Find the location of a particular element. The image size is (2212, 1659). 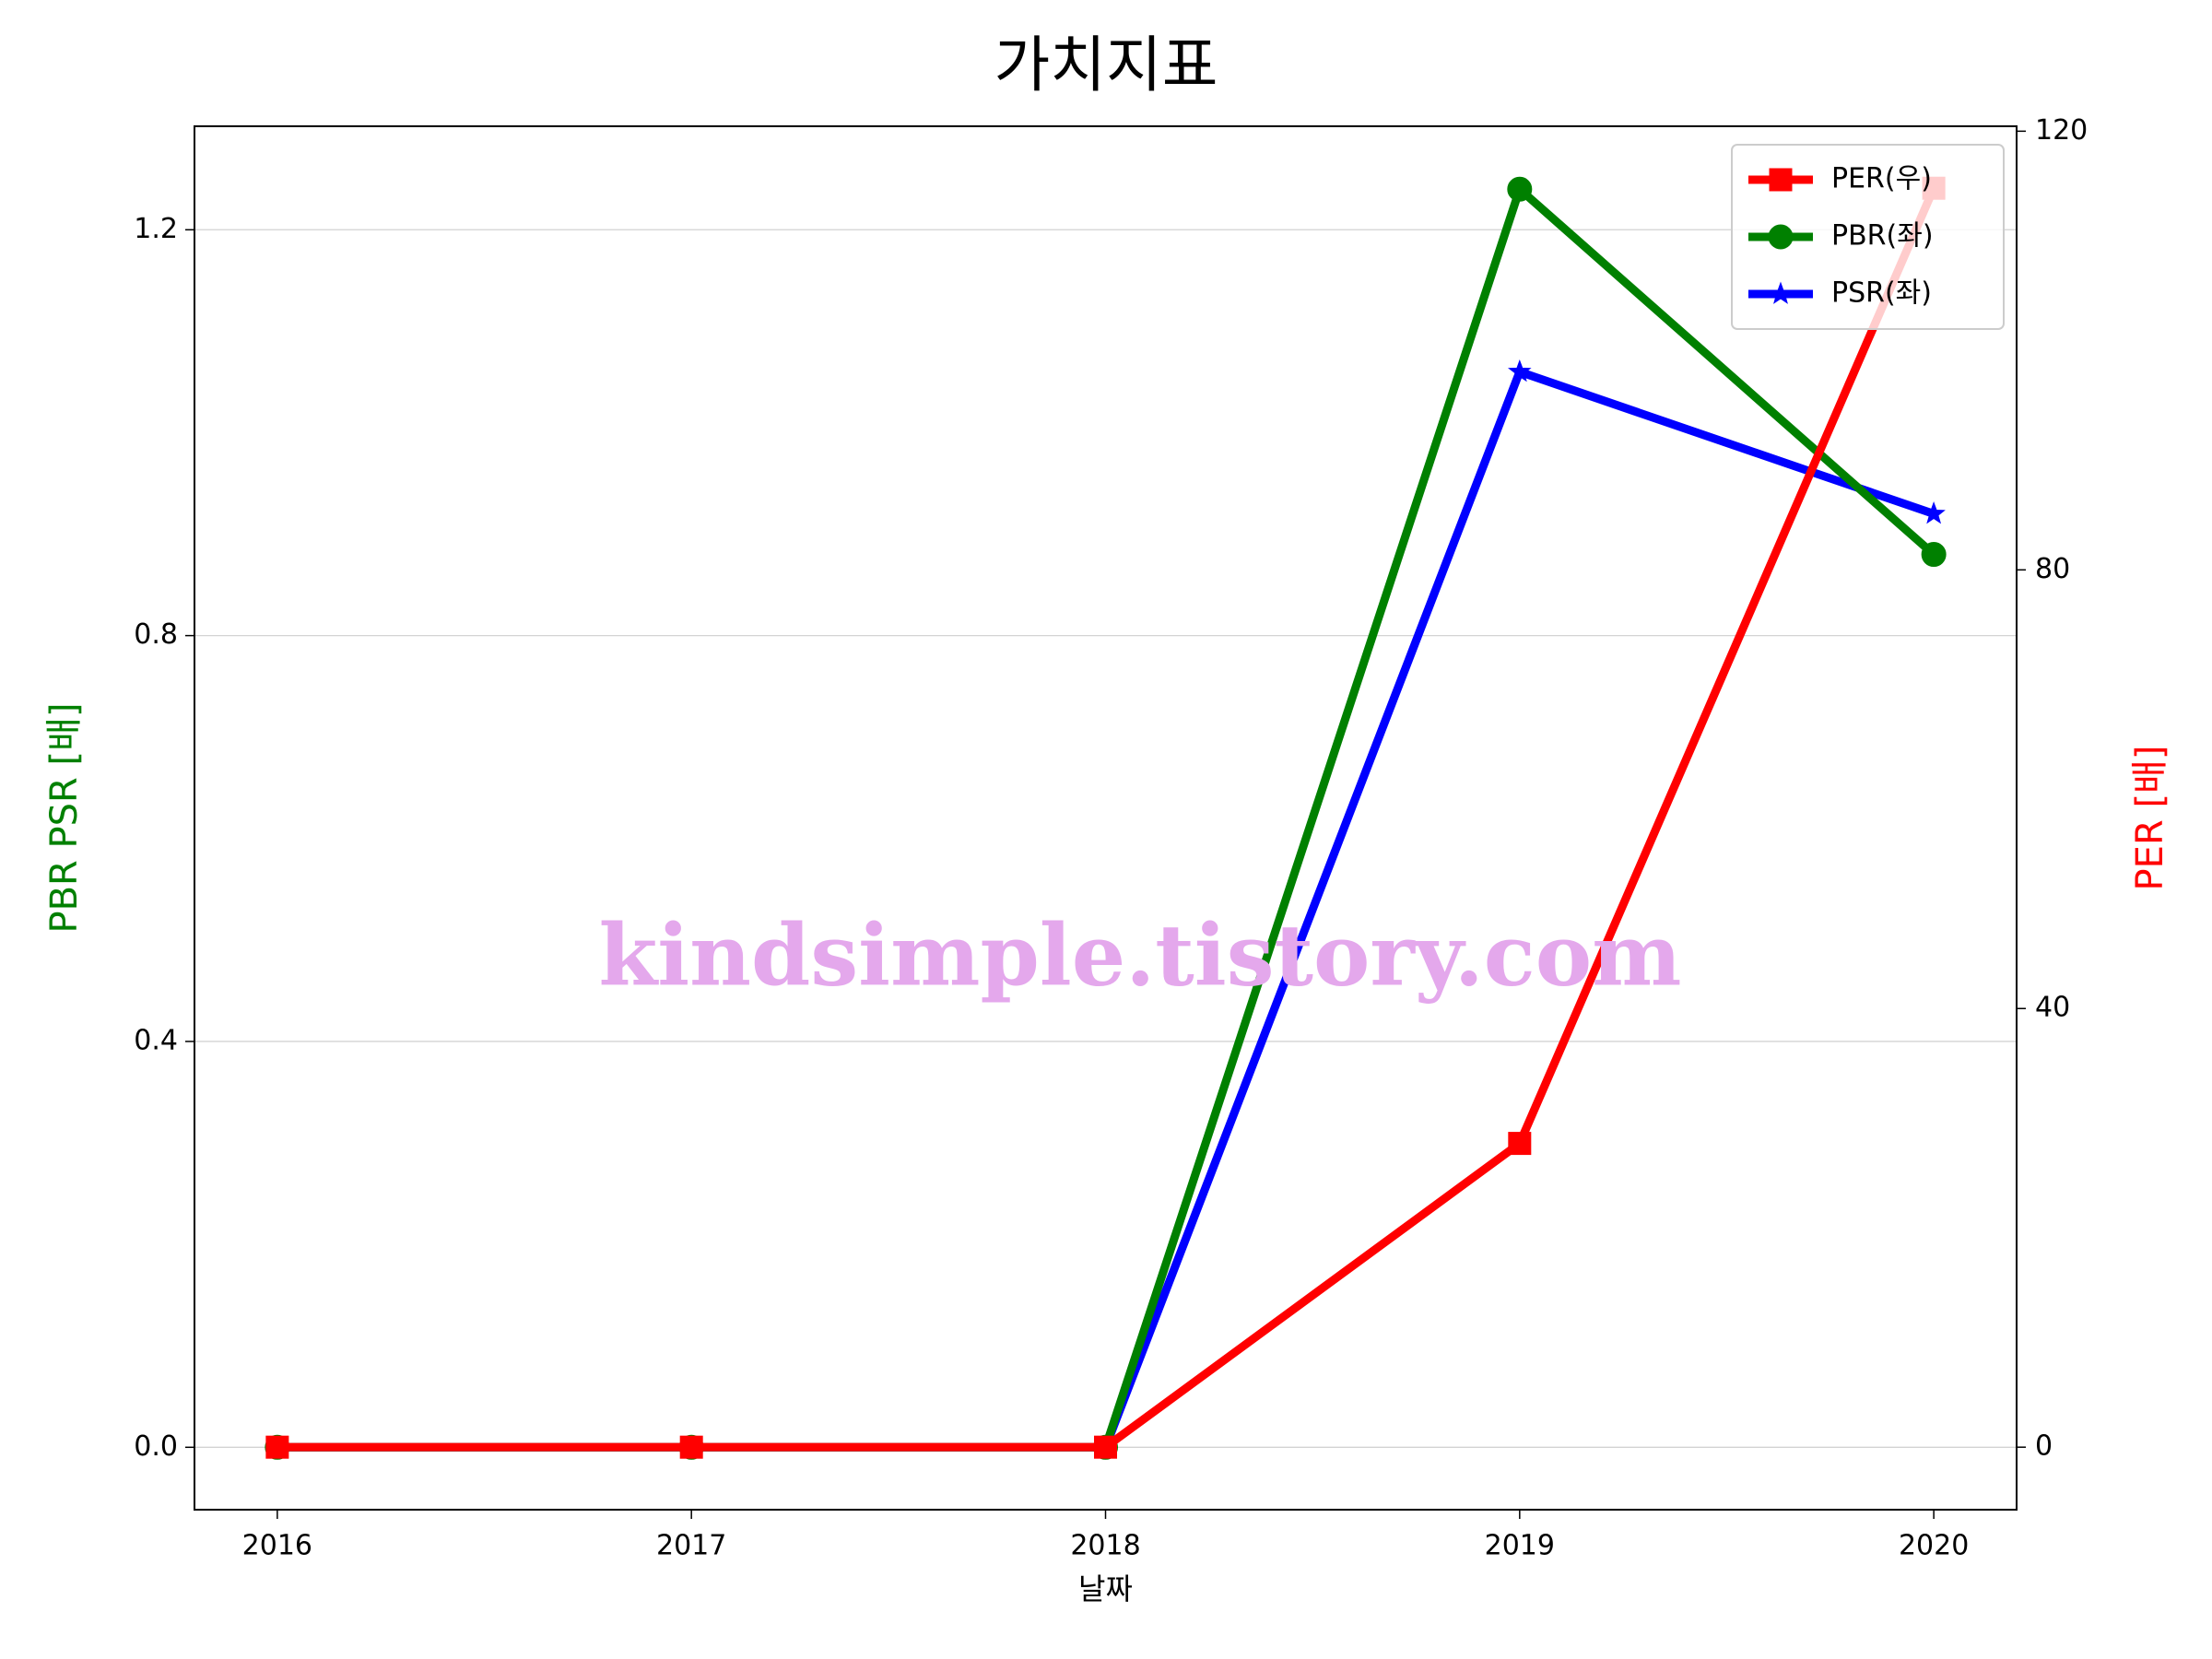

x-tick-label: 2020 is located at coordinates (1934, 1546).